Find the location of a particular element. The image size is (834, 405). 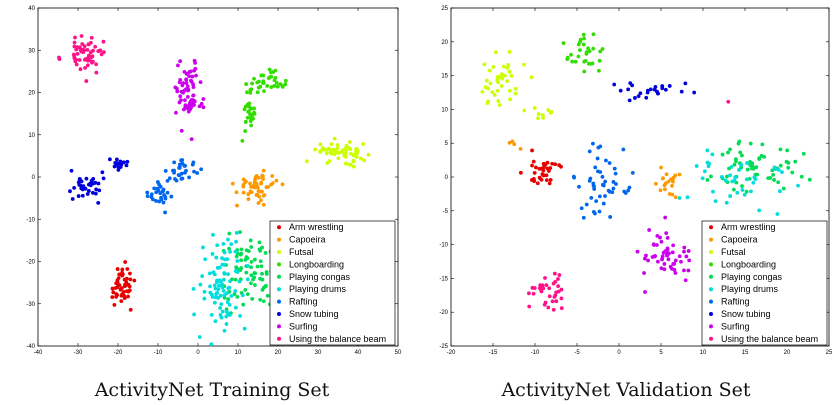

legend-marker is located at coordinates (279, 301).